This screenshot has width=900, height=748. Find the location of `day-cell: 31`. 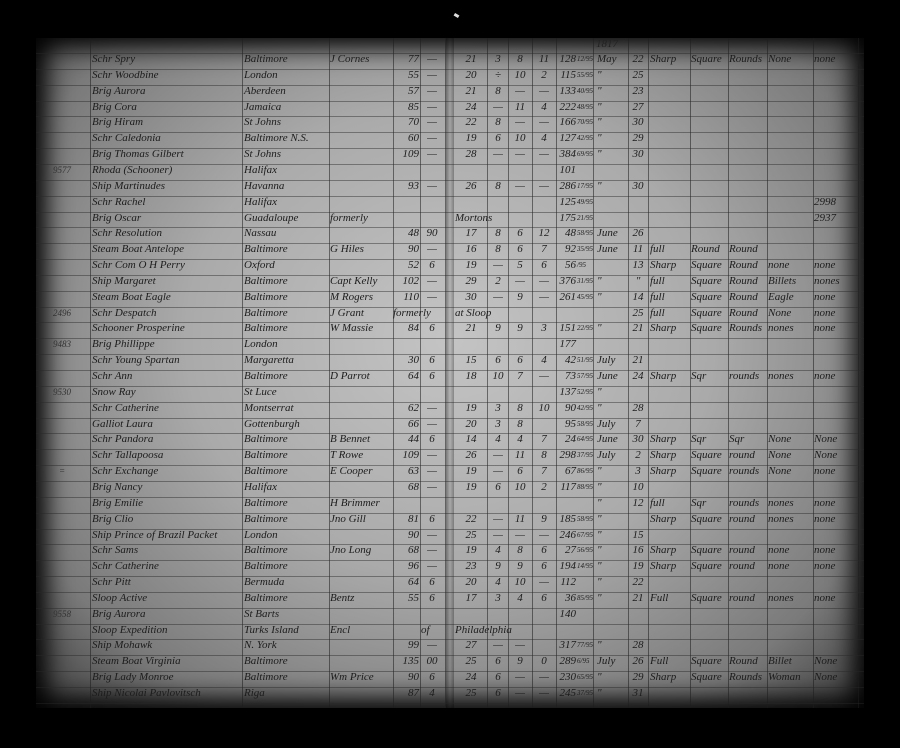

day-cell: 31 is located at coordinates (638, 693).